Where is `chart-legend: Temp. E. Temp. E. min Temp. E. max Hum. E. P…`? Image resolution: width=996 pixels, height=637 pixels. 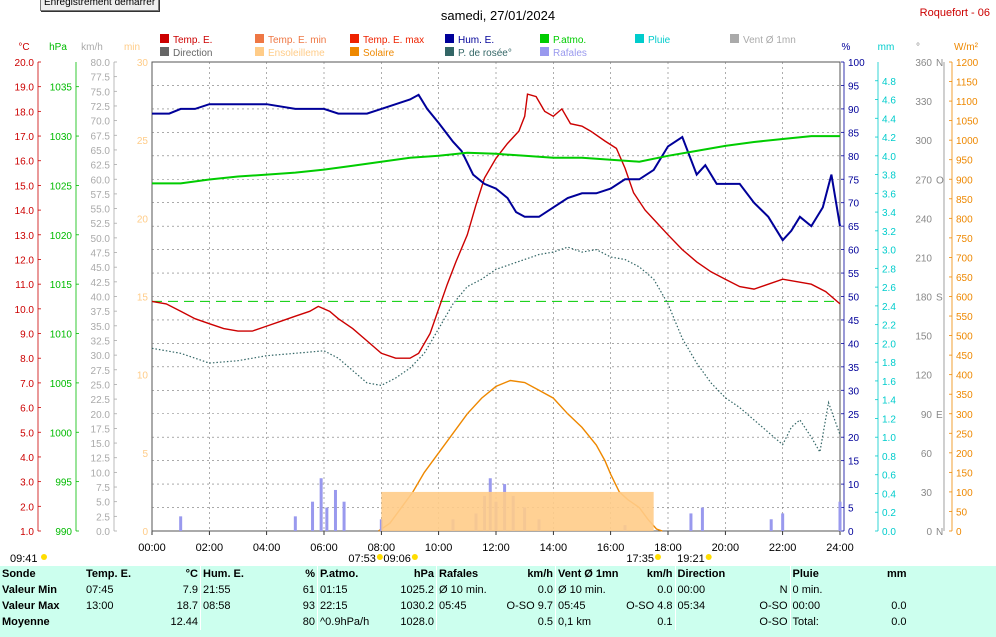
chart-legend: Temp. E. Temp. E. min Temp. E. max Hum. E. P… is located at coordinates (478, 46).